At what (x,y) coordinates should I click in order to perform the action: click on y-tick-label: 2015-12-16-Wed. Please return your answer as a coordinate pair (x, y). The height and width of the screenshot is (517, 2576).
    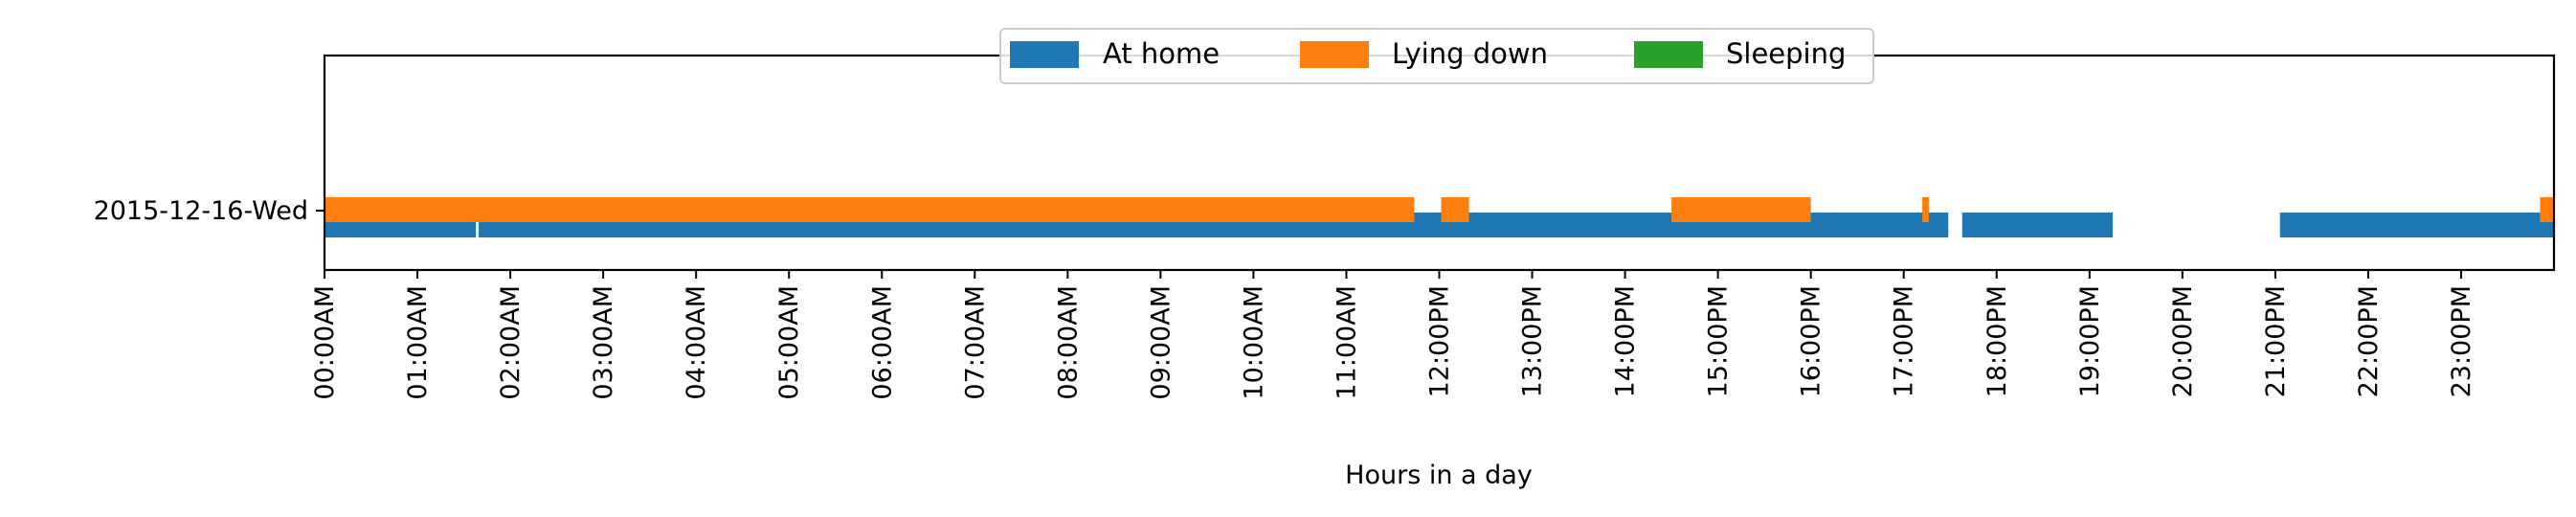
    Looking at the image, I should click on (201, 211).